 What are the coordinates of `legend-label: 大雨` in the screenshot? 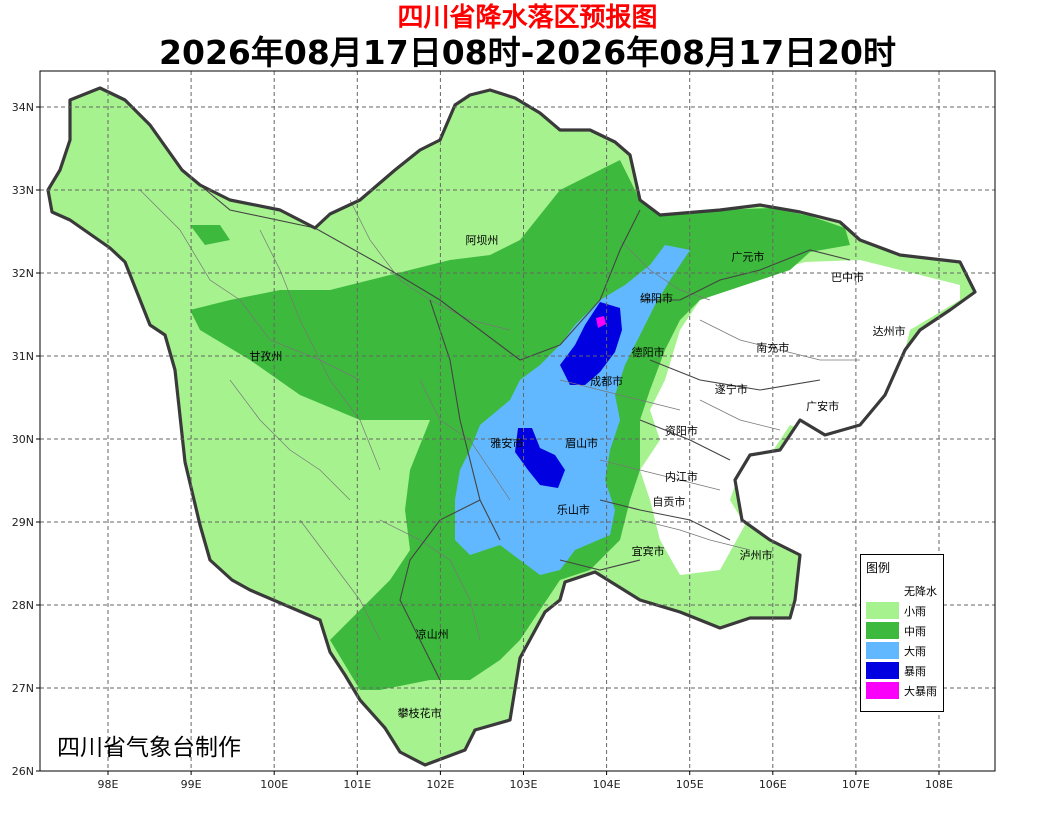 It's located at (915, 651).